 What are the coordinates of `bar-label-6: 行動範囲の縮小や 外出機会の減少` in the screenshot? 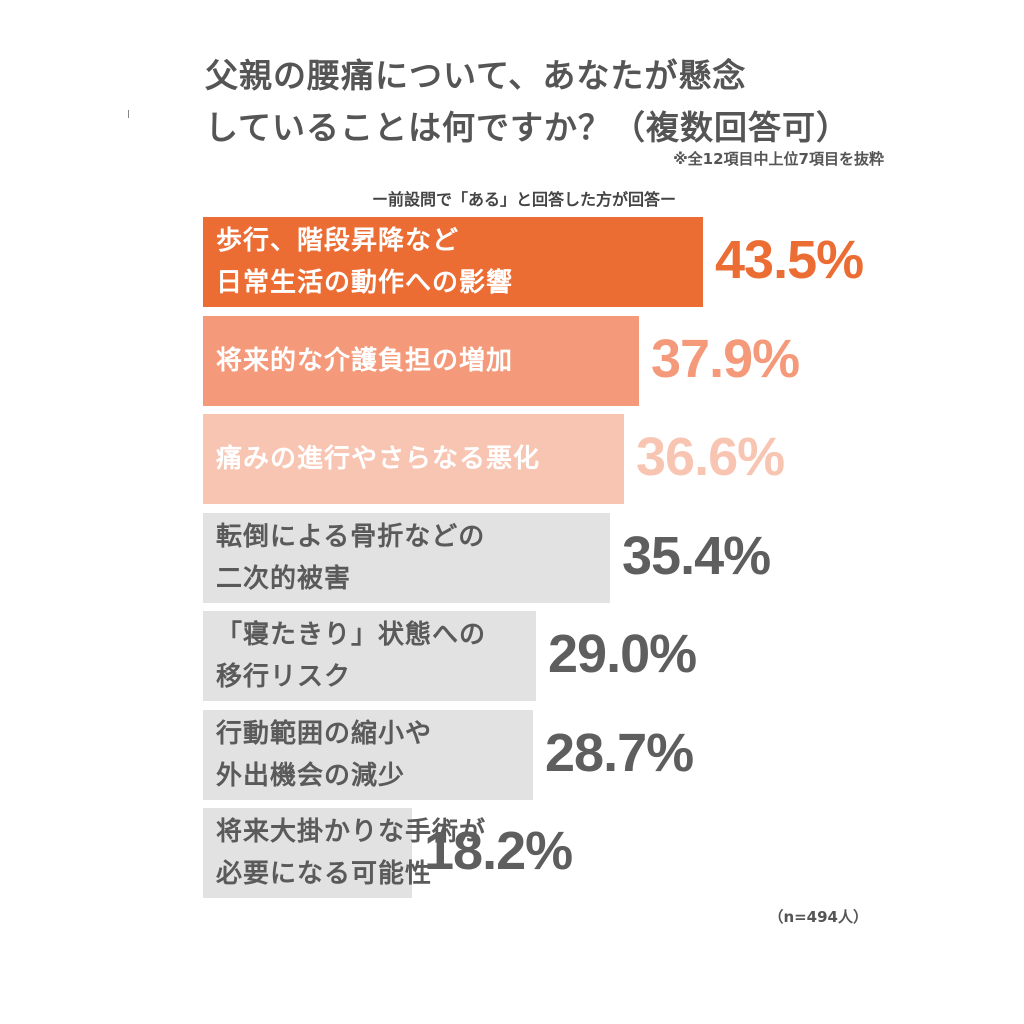 It's located at (324, 755).